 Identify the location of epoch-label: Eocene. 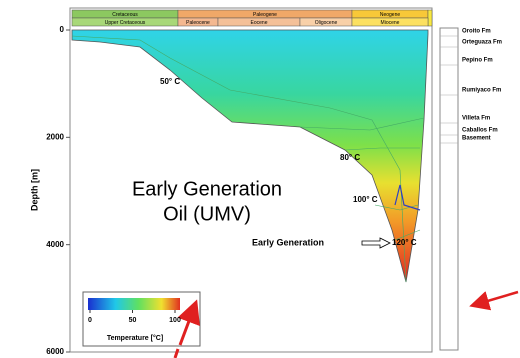
(259, 23).